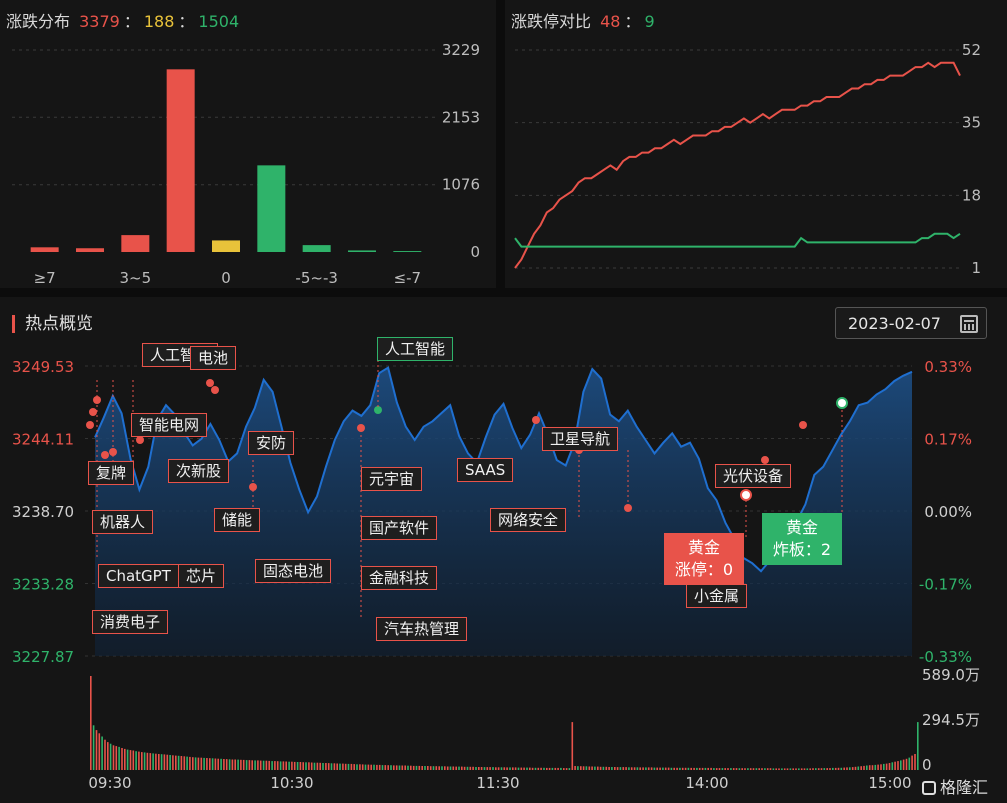  Describe the element at coordinates (237, 520) in the screenshot. I see `hot-tag: 储能` at that location.